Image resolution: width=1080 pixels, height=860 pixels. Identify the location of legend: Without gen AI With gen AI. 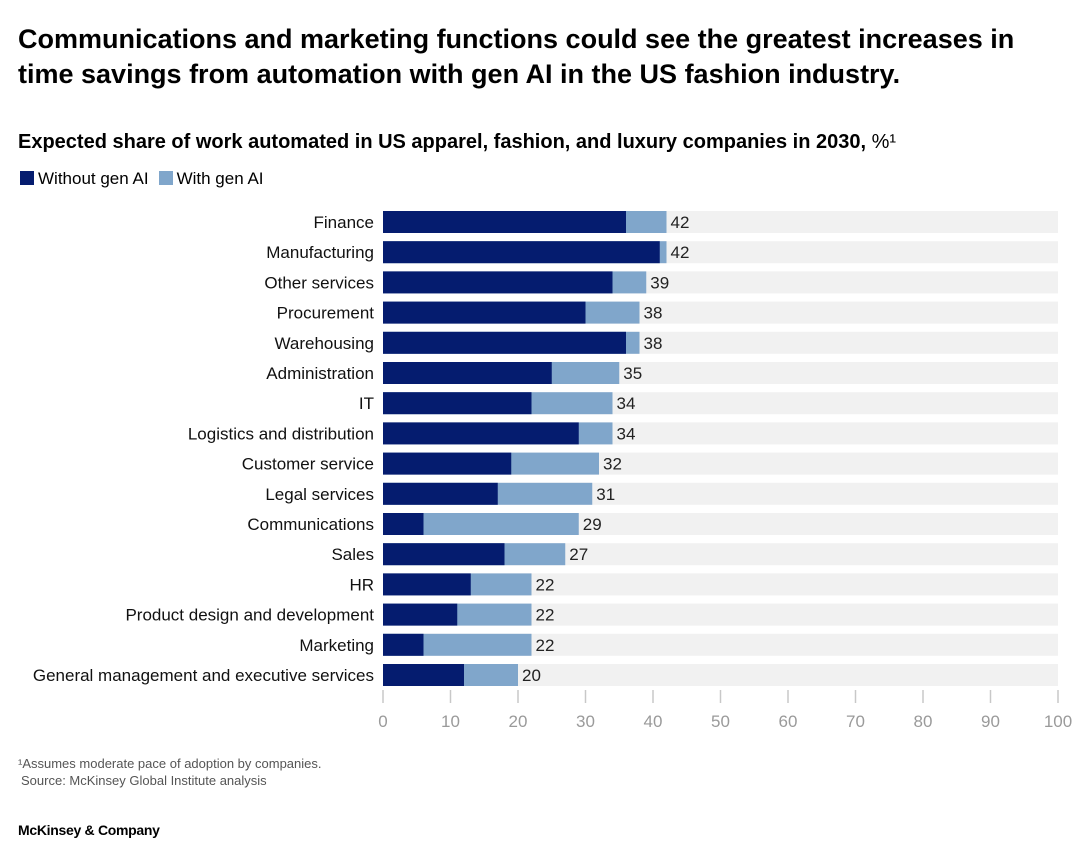
(142, 179).